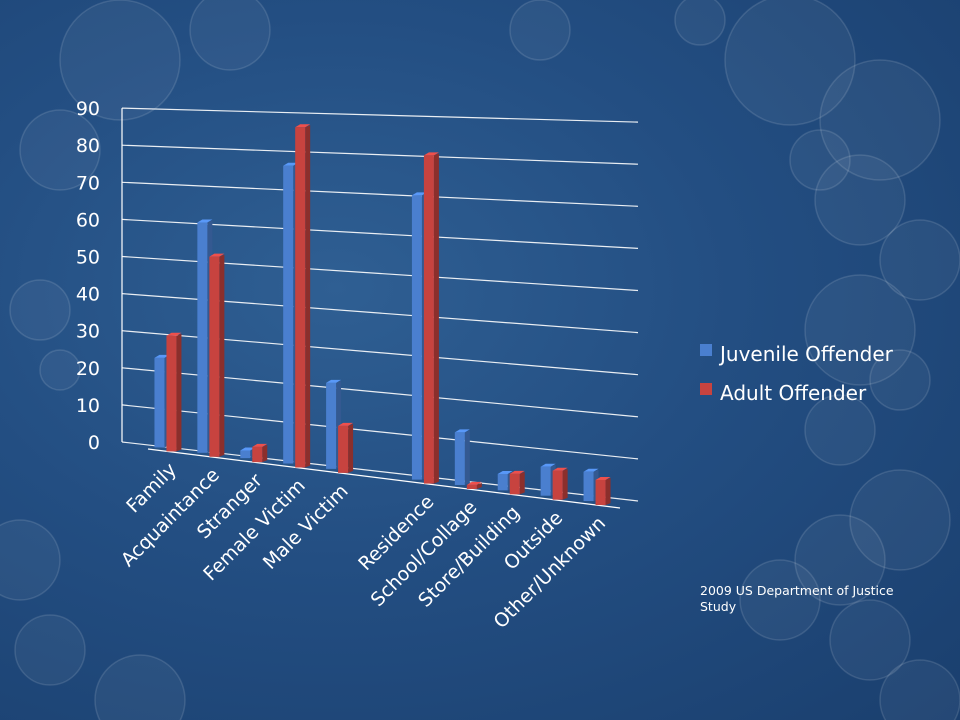 The width and height of the screenshot is (960, 720). What do you see at coordinates (88, 258) in the screenshot?
I see `y-tick-label: 50` at bounding box center [88, 258].